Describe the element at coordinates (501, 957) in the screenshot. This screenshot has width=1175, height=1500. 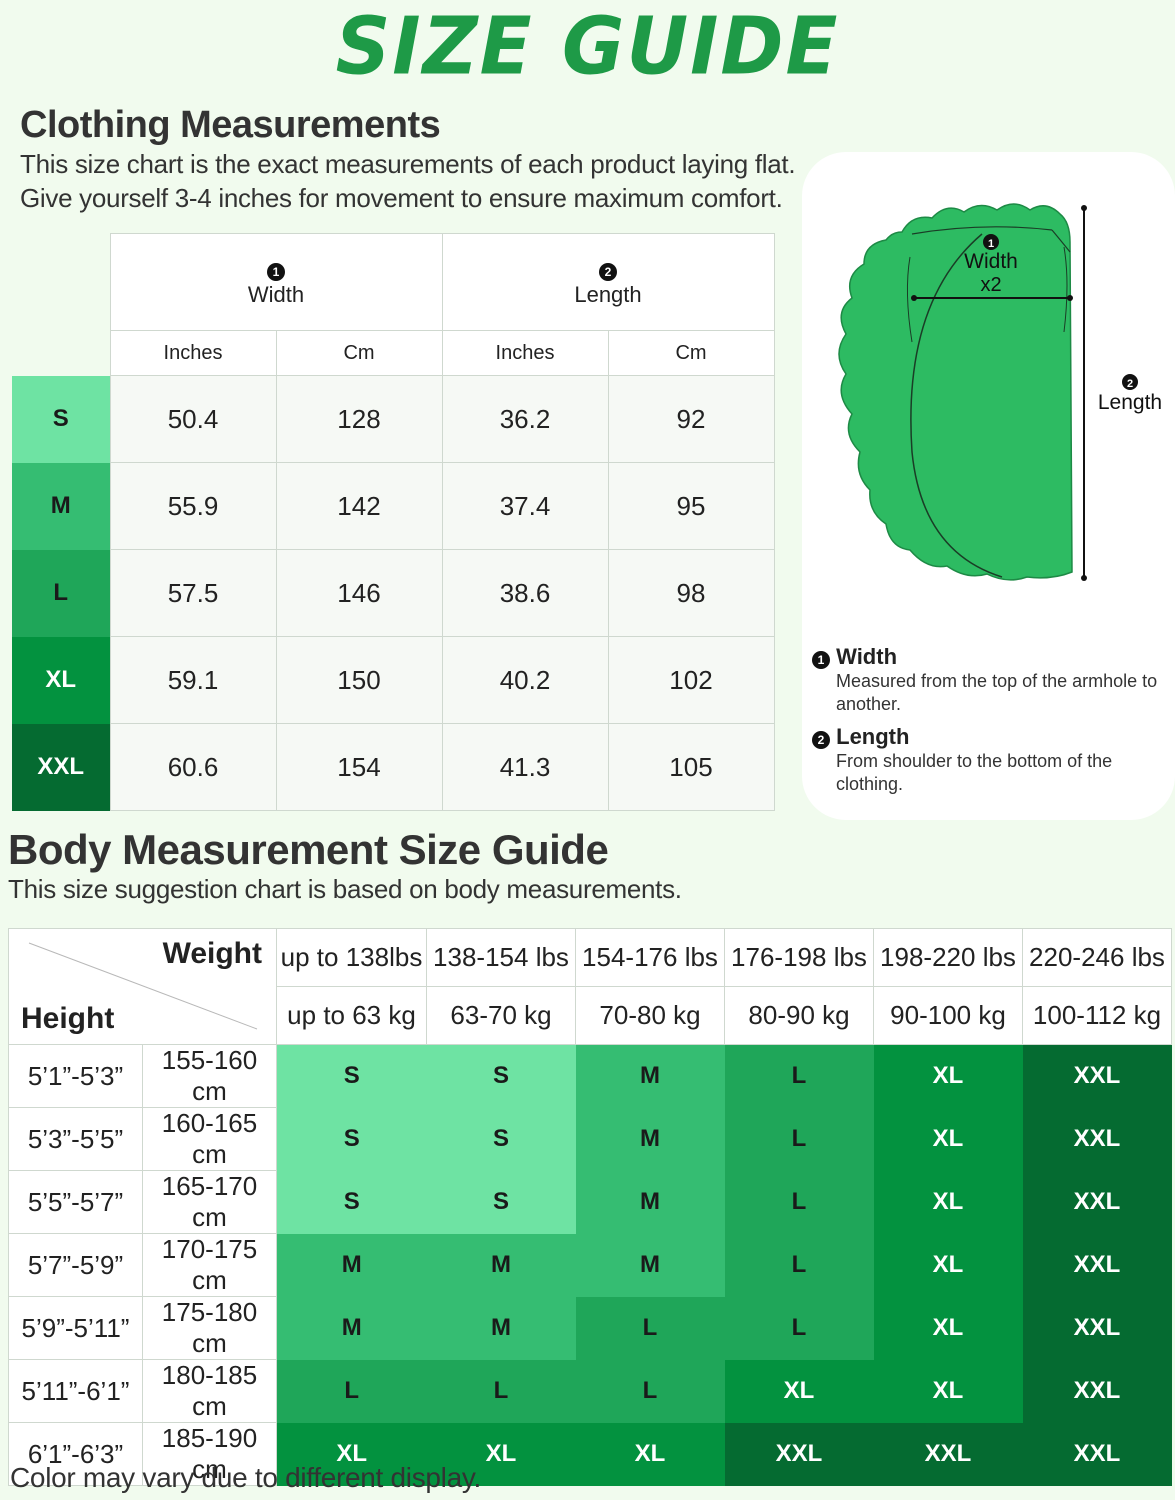
I see `weight-lbs-header: 138-154 lbs` at that location.